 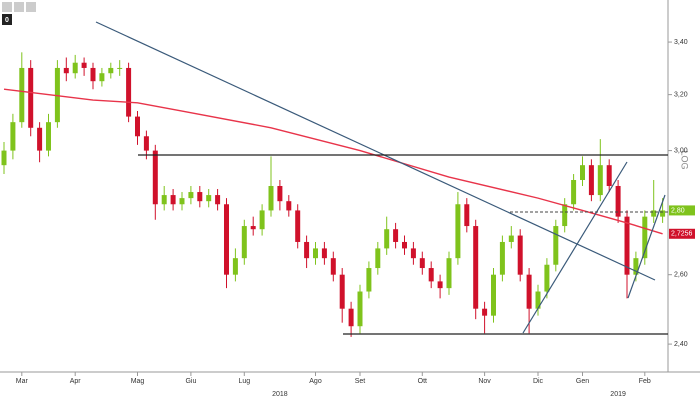 I want to click on tool-menu, so click(x=31, y=7).